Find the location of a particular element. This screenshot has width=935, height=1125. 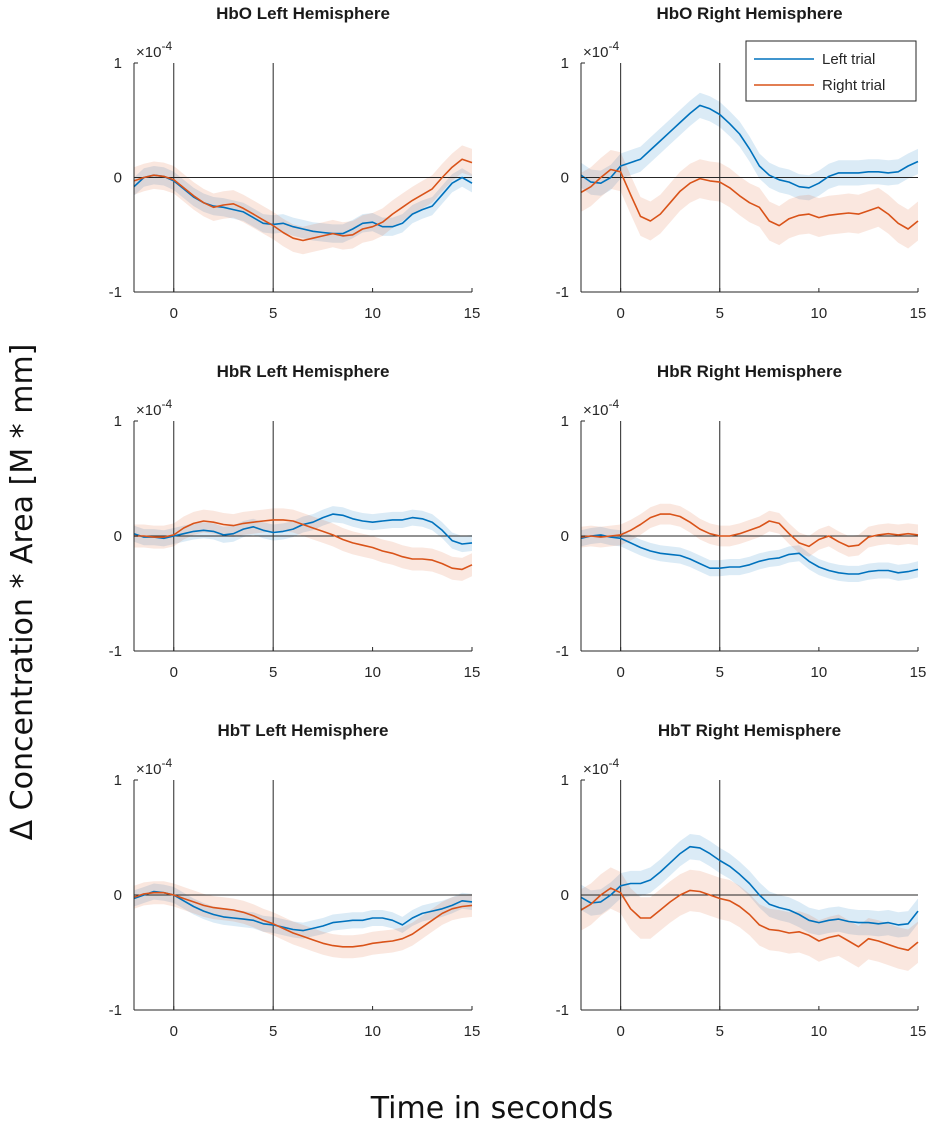

subplot-3: HbR Left Hemisphere ×10⁻⁴ 0 5 10 15 -1 0 1 is located at coordinates (295, 521).